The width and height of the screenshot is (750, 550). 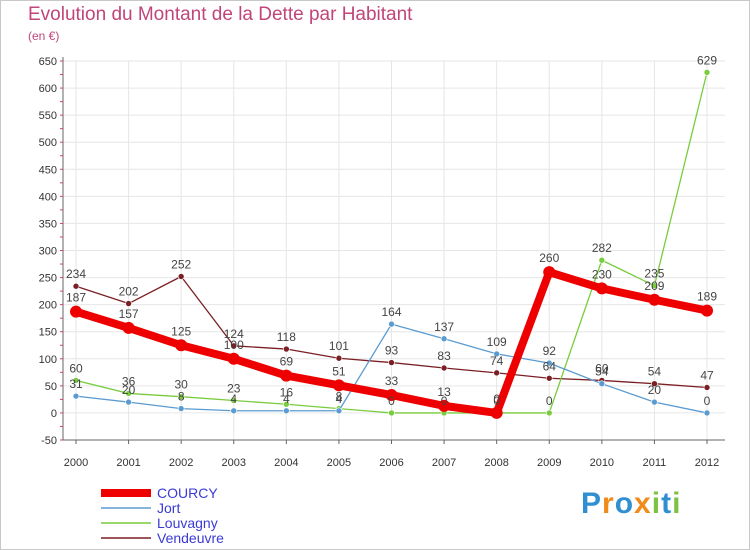 What do you see at coordinates (190, 538) in the screenshot?
I see `legend-label-vendeuvre: Vendeuvre` at bounding box center [190, 538].